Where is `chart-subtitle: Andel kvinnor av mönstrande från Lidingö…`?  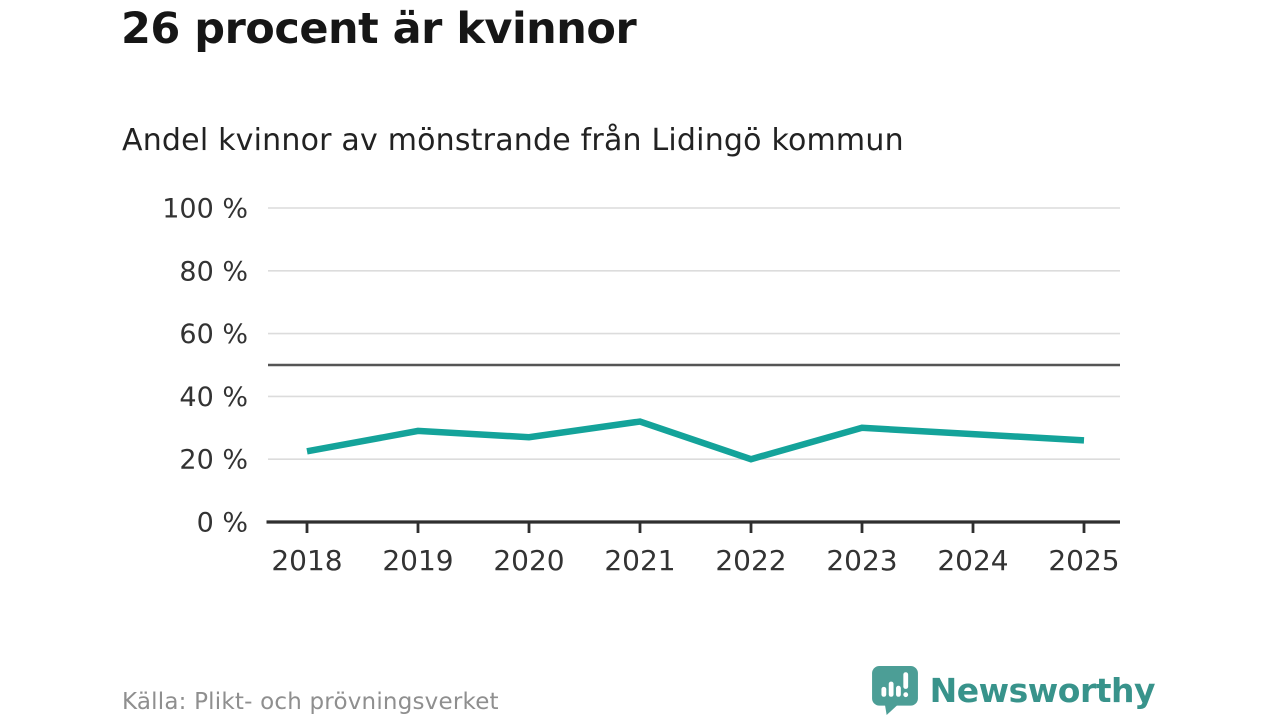 chart-subtitle: Andel kvinnor av mönstrande från Lidingö… is located at coordinates (513, 140).